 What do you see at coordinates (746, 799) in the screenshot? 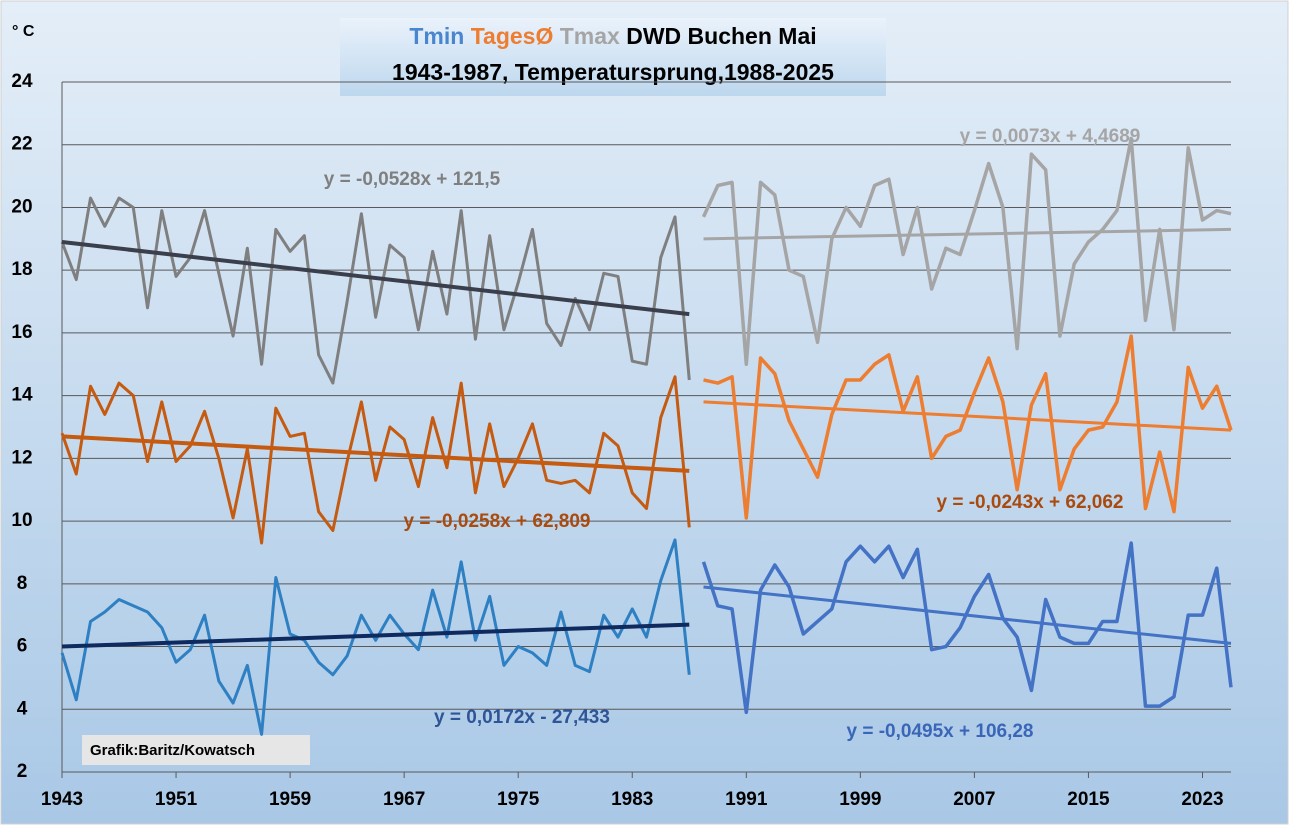
I see `x-tick-label: 1991` at bounding box center [746, 799].